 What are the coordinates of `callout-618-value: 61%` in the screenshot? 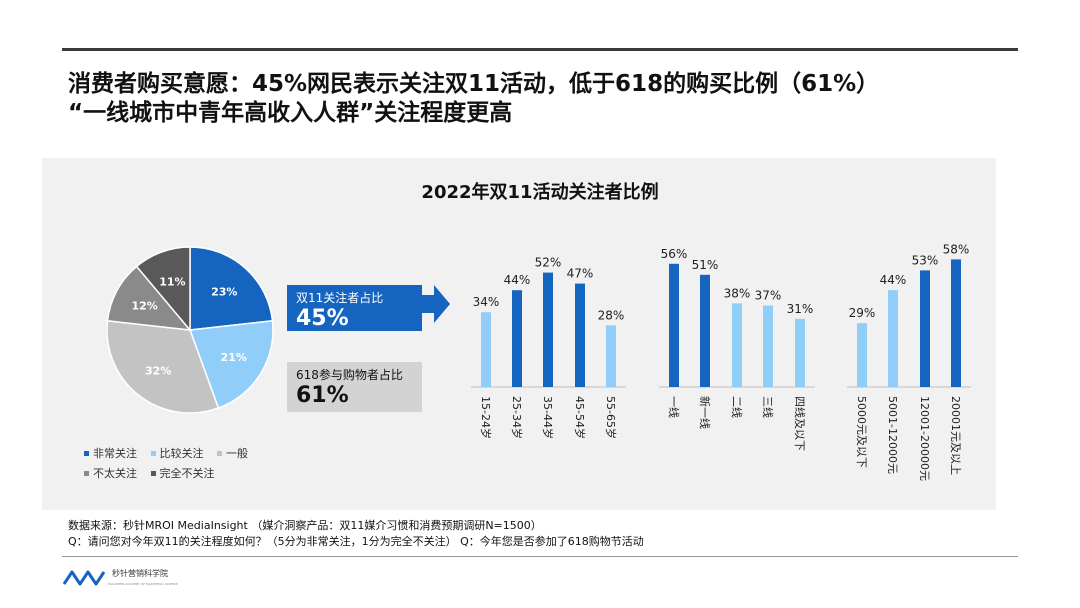 It's located at (322, 395).